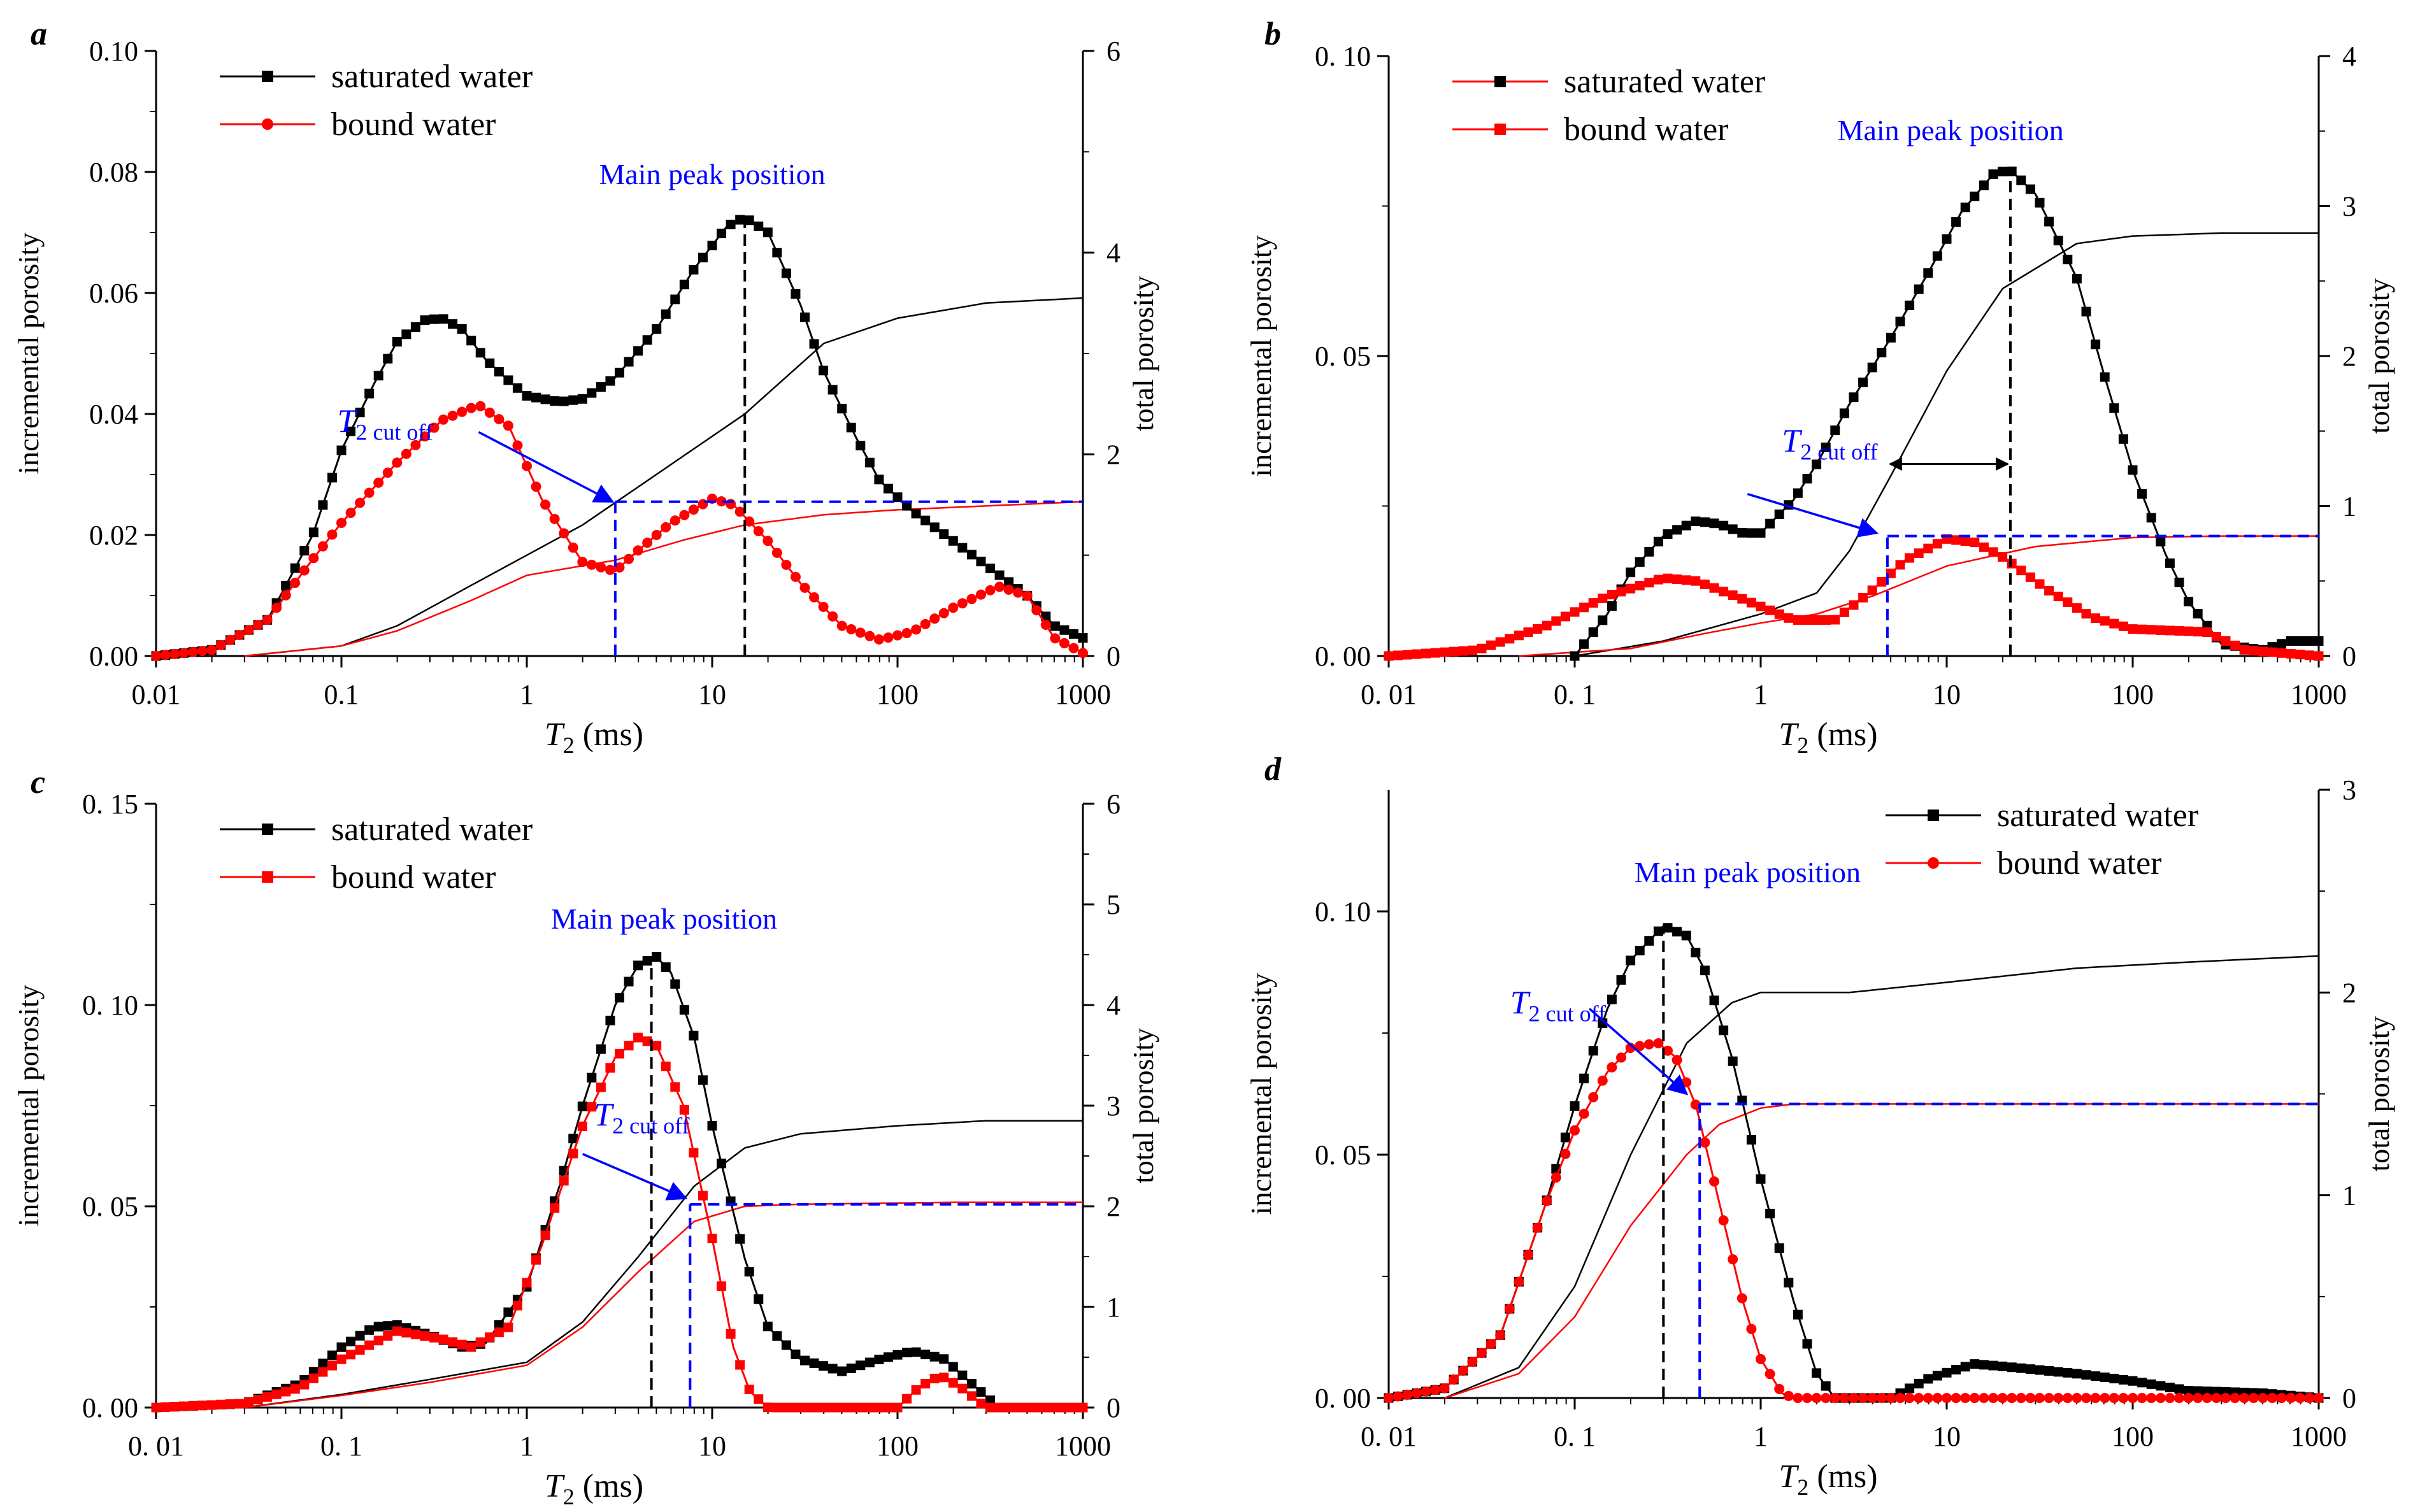  What do you see at coordinates (113, 656) in the screenshot?
I see `y-tick-label: 0.00` at bounding box center [113, 656].